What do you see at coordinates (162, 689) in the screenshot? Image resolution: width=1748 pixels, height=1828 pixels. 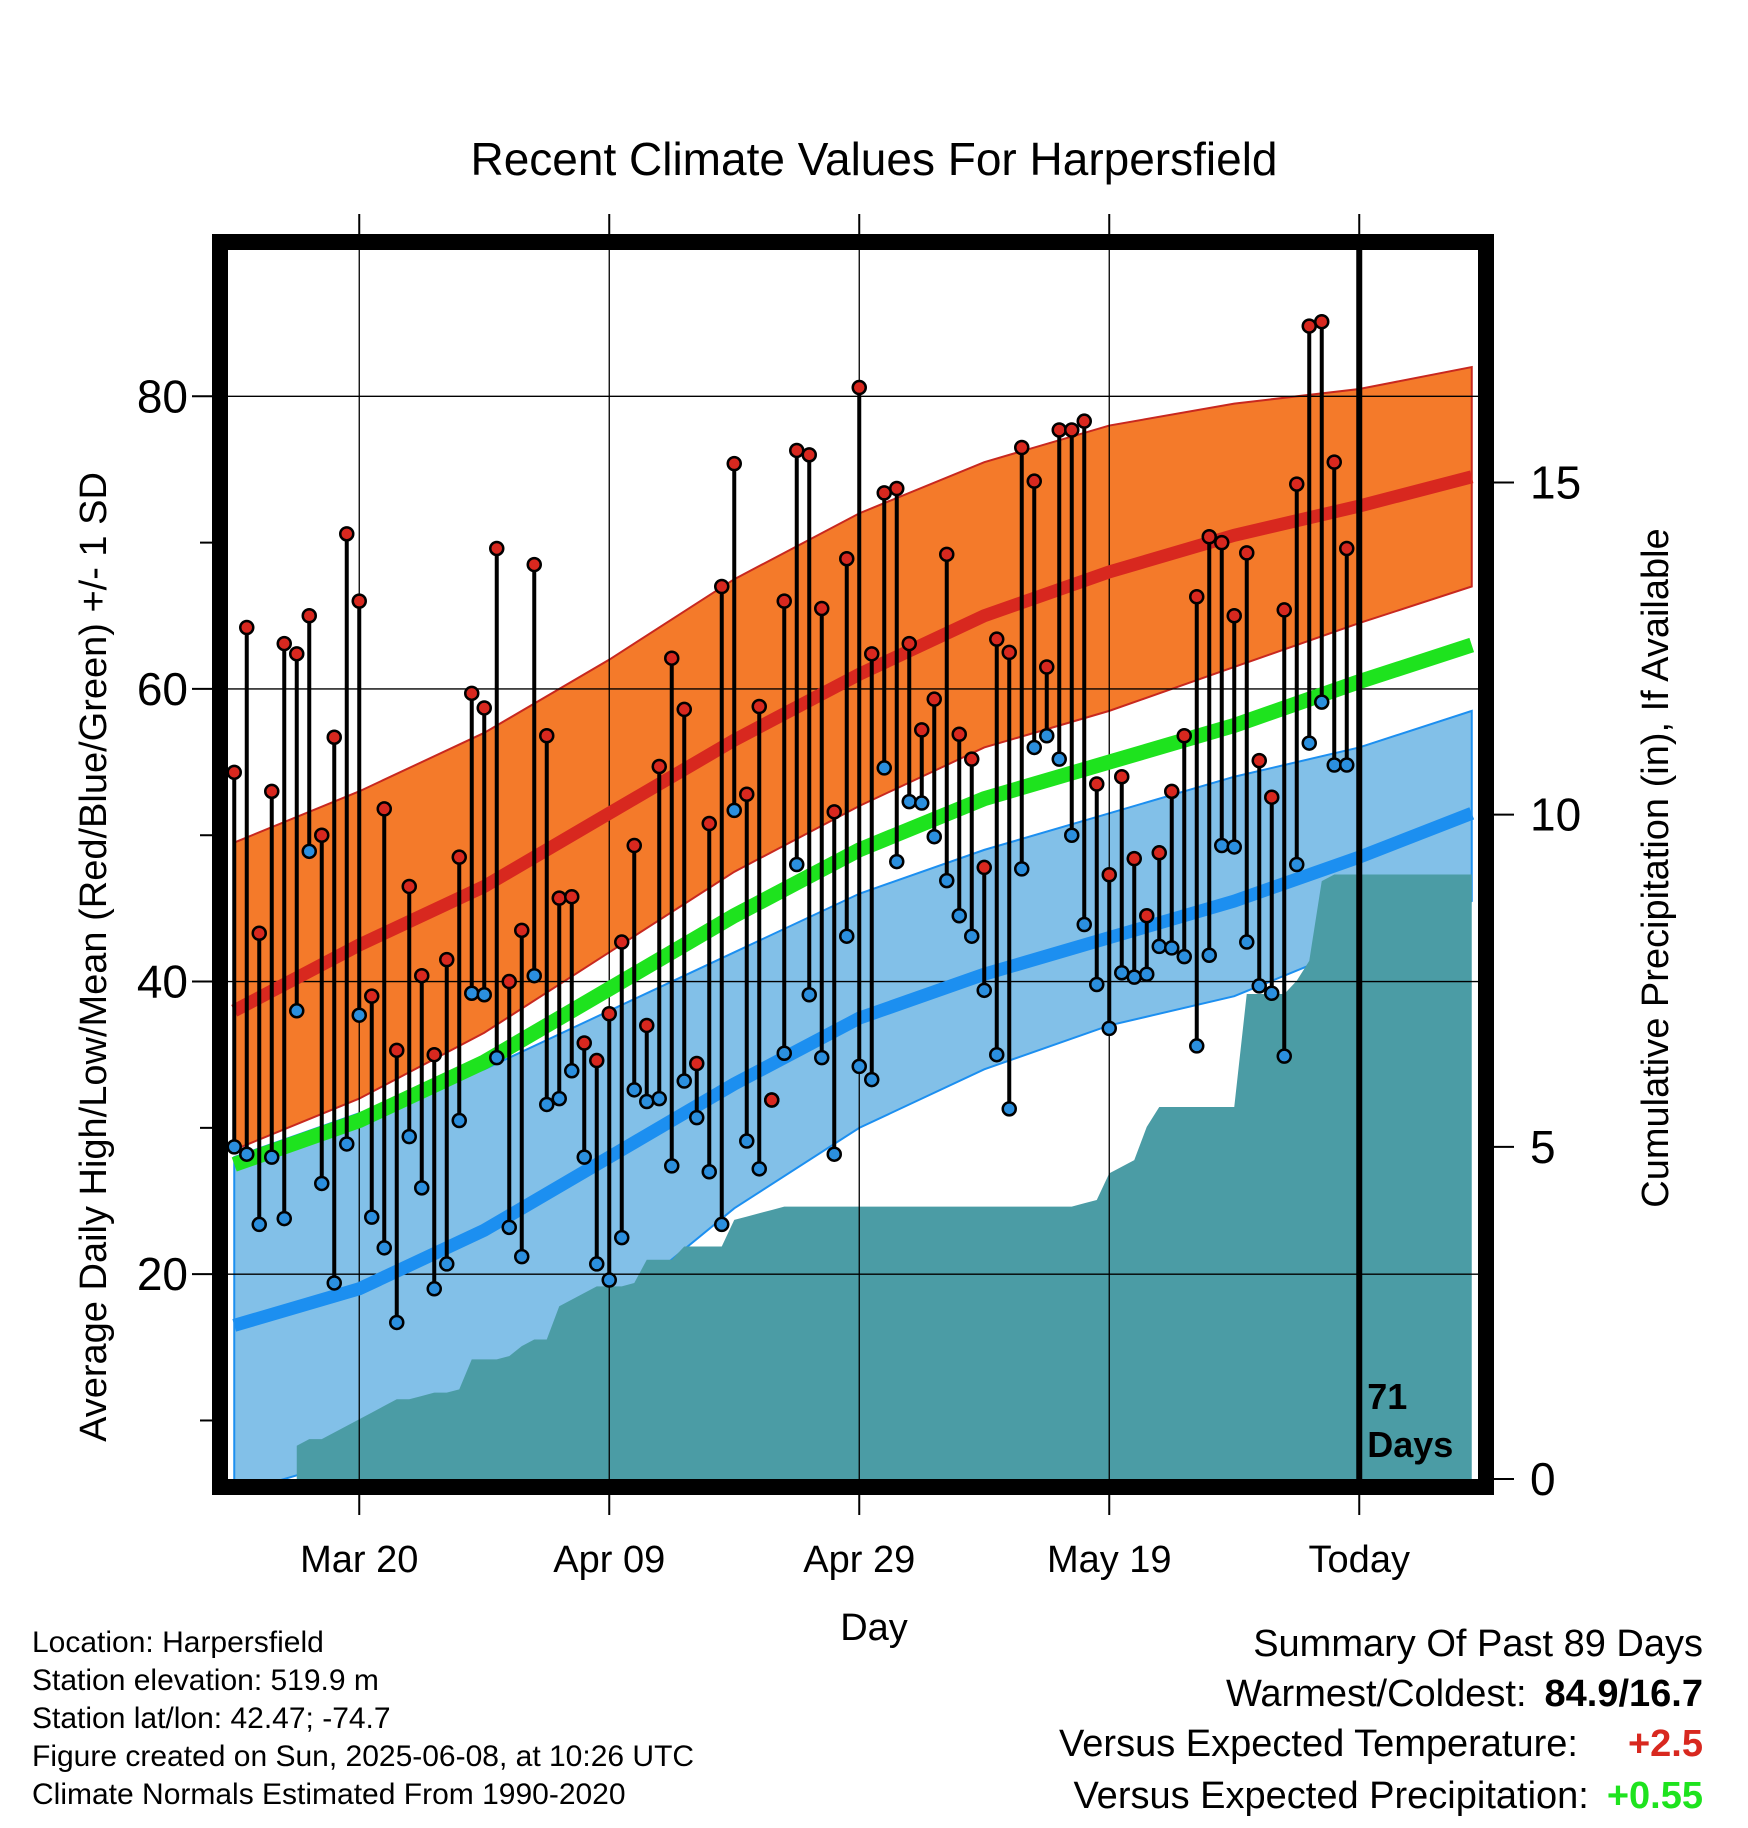 I see `y-tick-label: 60` at bounding box center [162, 689].